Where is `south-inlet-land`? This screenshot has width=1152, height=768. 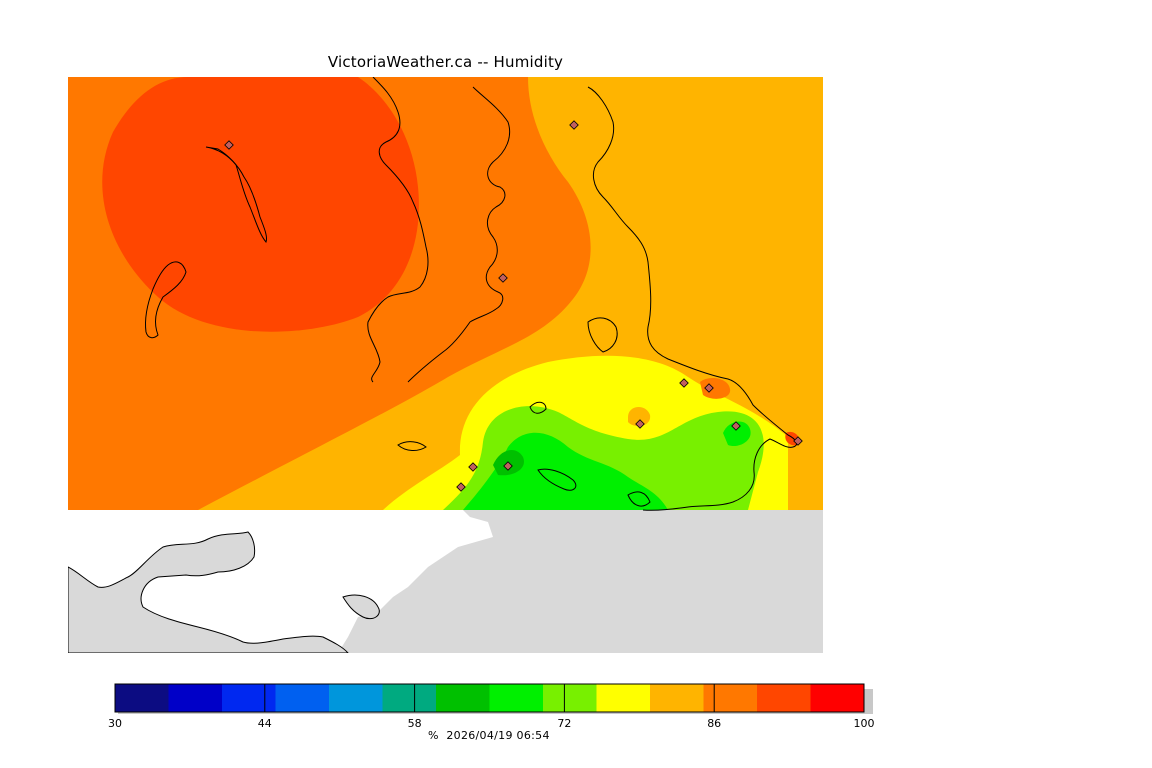 south-inlet-land is located at coordinates (361, 607).